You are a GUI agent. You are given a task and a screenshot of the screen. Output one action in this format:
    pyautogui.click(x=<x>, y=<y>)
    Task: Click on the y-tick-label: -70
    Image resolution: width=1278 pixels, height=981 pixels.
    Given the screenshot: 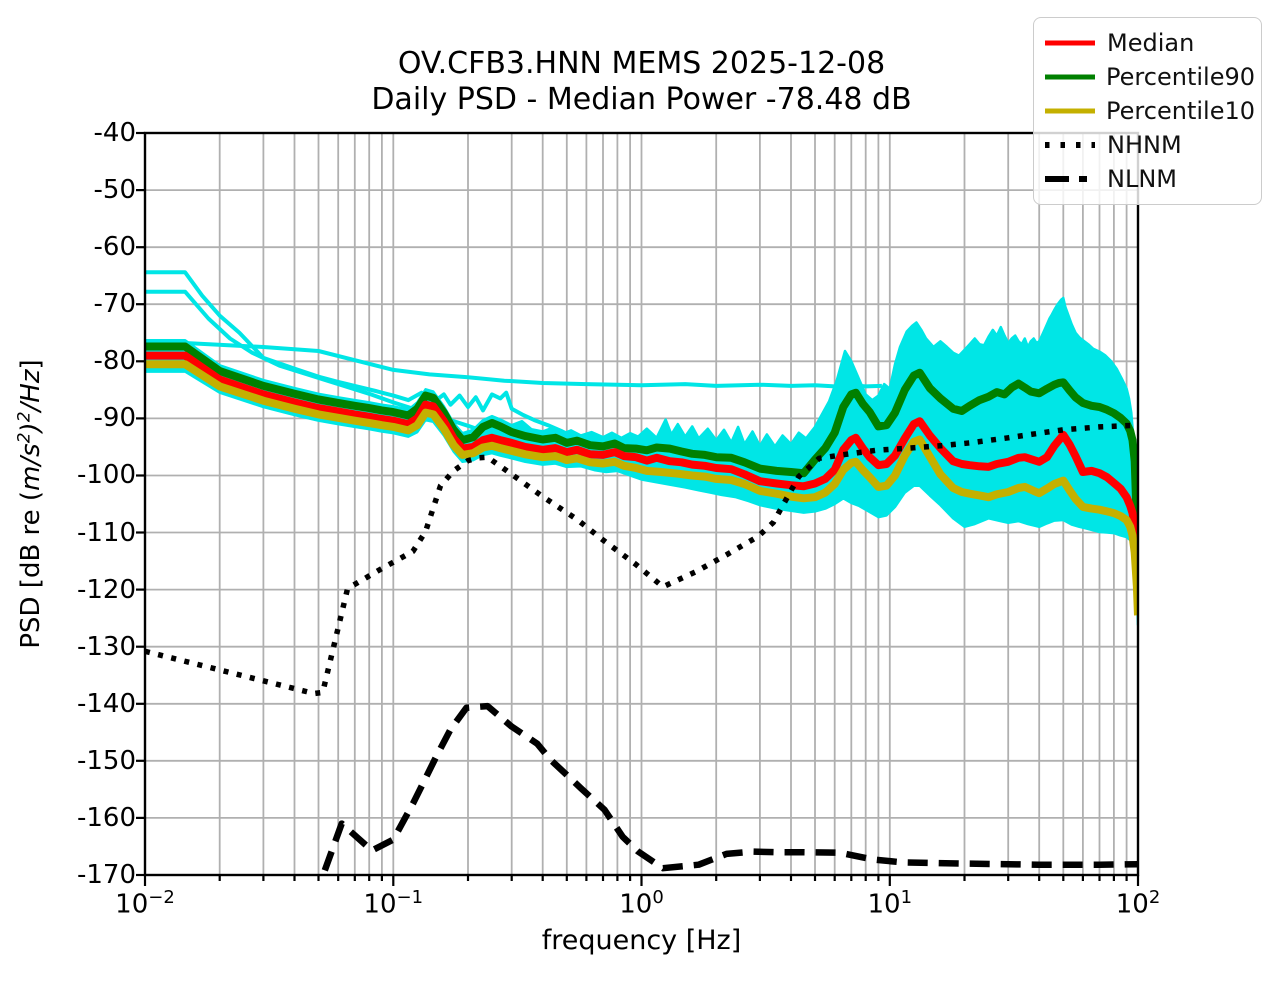 What is the action you would take?
    pyautogui.click(x=114, y=304)
    